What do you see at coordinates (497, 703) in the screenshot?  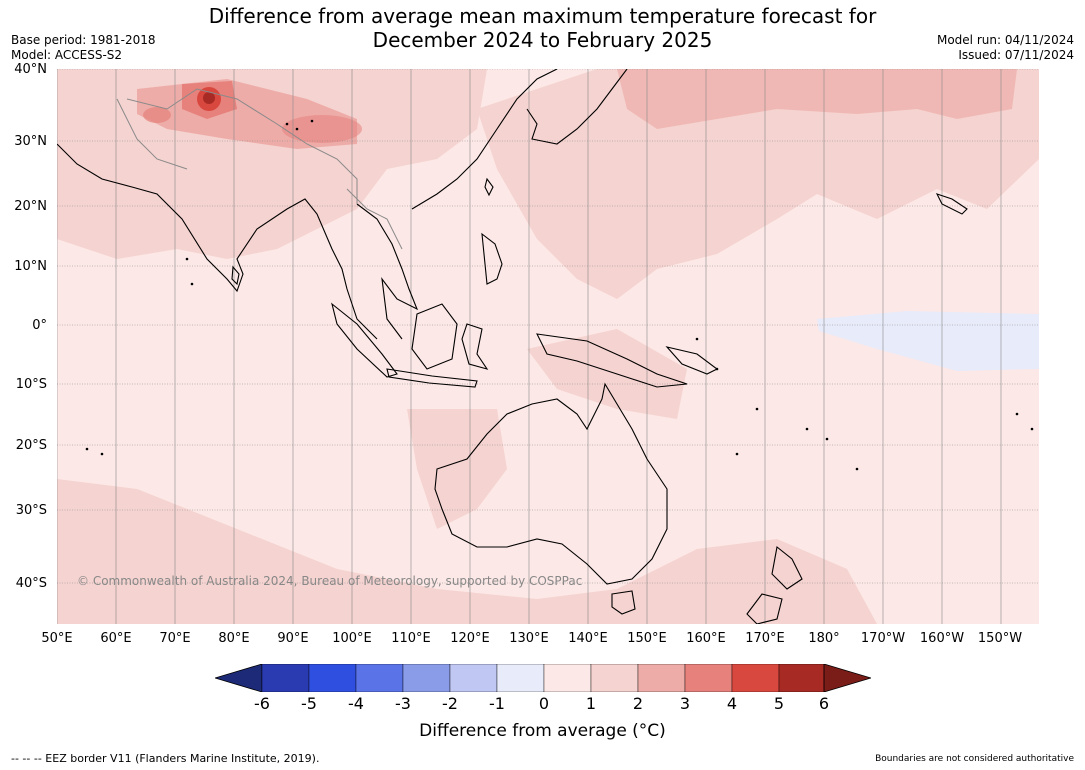 I see `colorbar-tick: -1` at bounding box center [497, 703].